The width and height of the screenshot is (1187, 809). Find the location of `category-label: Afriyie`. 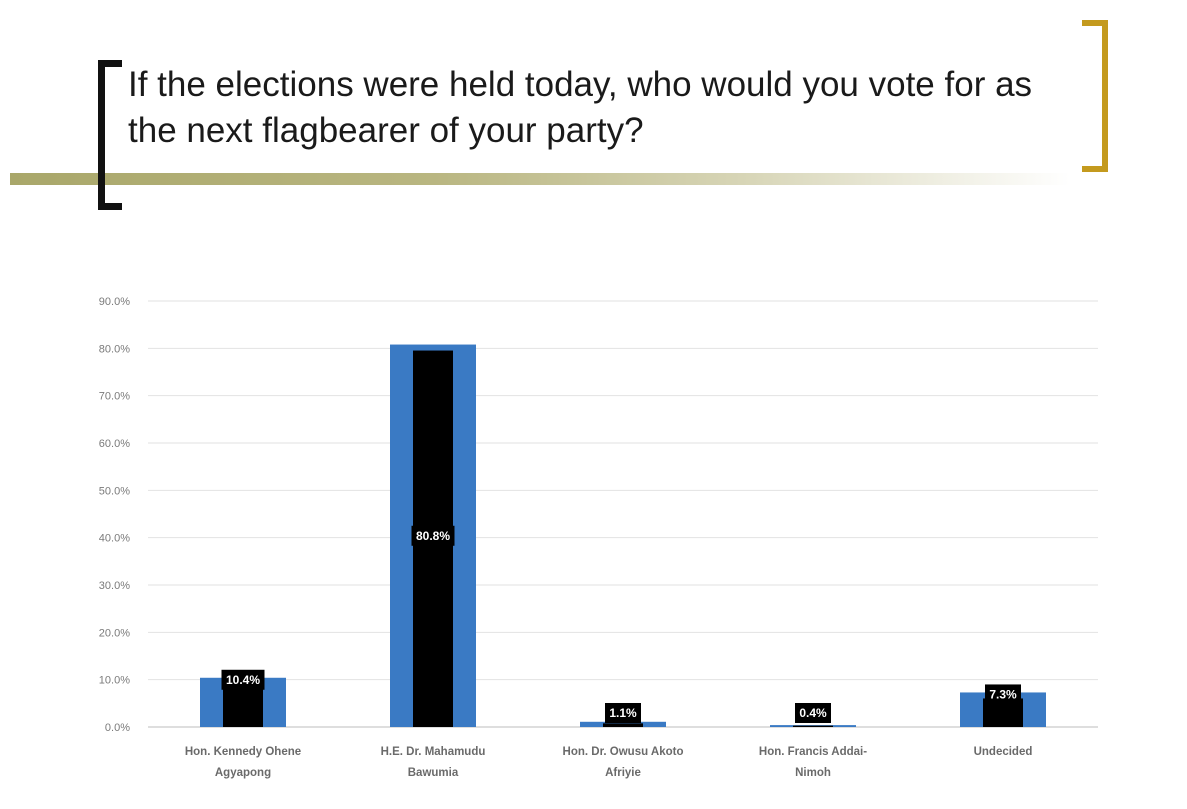

category-label: Afriyie is located at coordinates (623, 773).